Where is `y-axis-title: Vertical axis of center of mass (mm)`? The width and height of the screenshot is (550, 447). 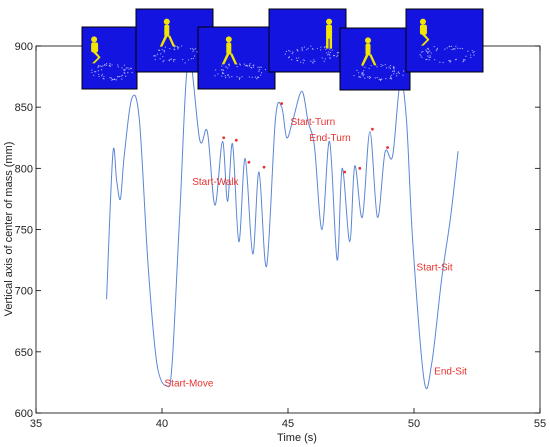
y-axis-title: Vertical axis of center of mass (mm) is located at coordinates (9, 229).